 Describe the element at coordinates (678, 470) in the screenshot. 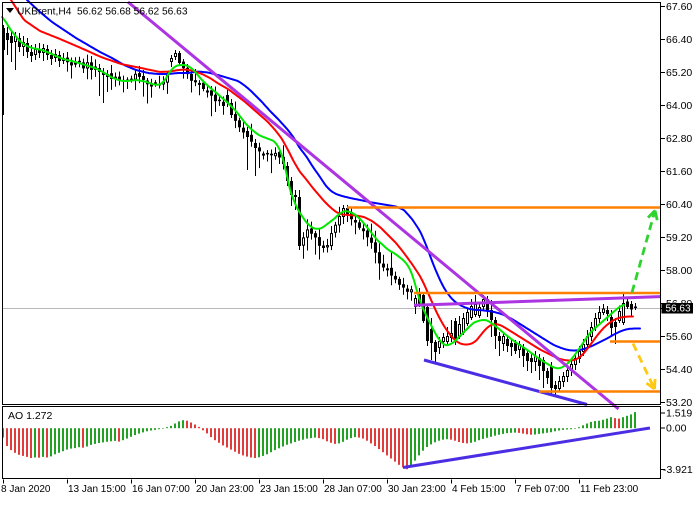

I see `svg-text: -3.921` at that location.